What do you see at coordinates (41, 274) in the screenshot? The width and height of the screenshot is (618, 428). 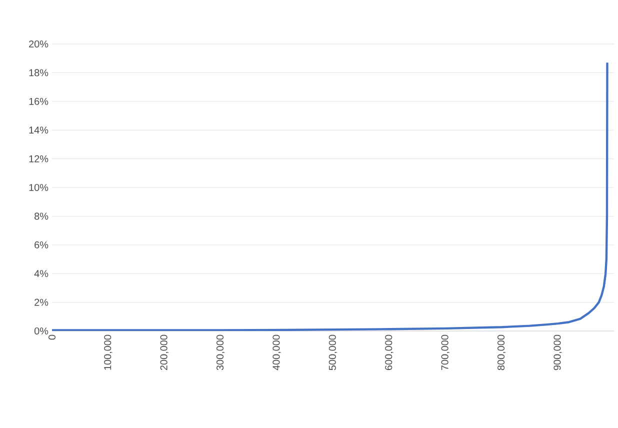 I see `y-tick-label: 4%` at bounding box center [41, 274].